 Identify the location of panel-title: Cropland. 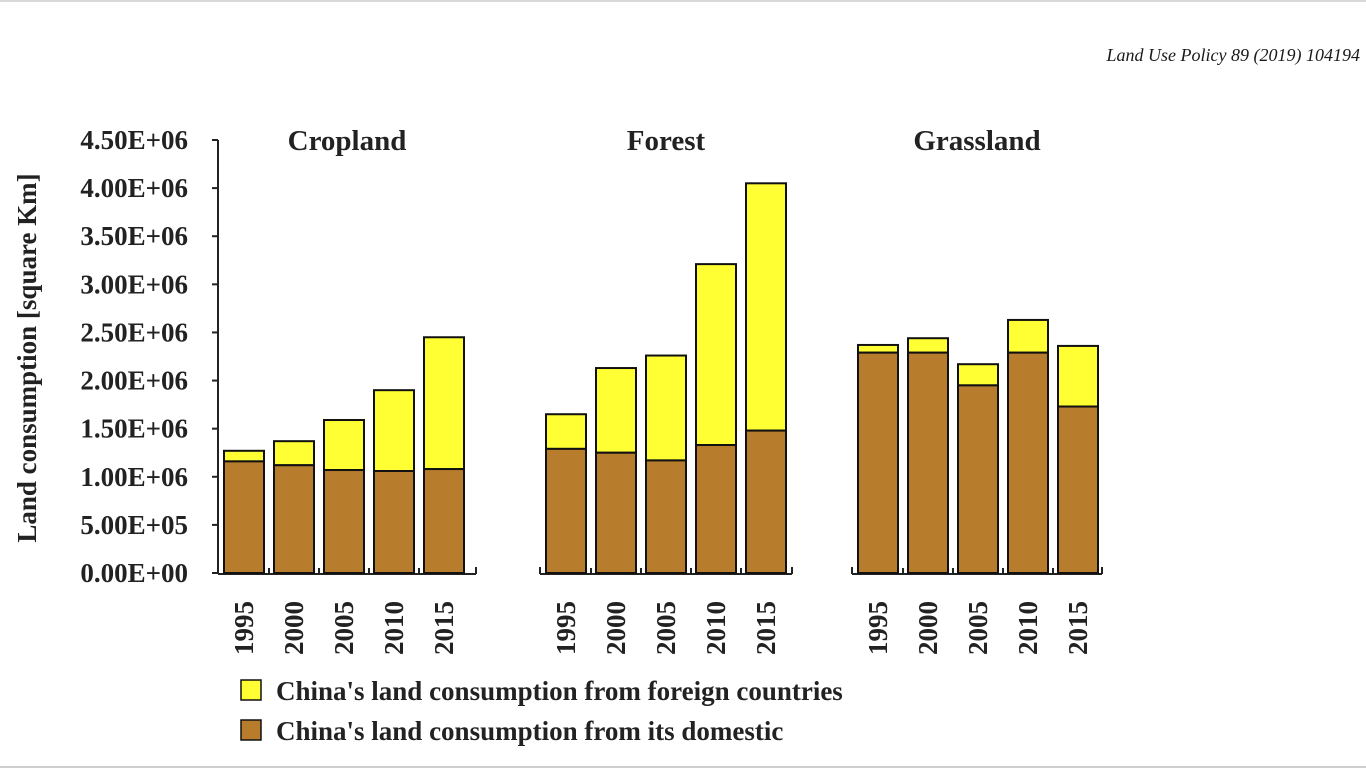
(347, 141).